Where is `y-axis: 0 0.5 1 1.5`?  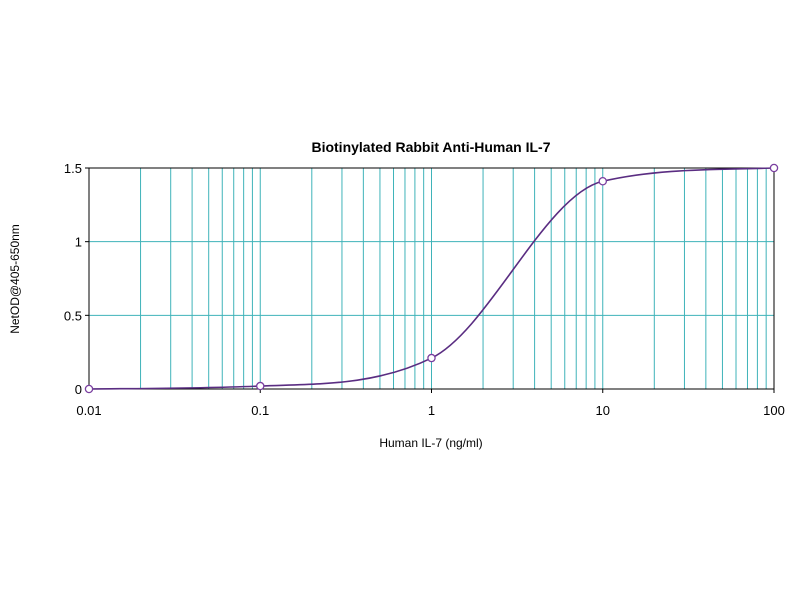 y-axis: 0 0.5 1 1.5 is located at coordinates (76, 279).